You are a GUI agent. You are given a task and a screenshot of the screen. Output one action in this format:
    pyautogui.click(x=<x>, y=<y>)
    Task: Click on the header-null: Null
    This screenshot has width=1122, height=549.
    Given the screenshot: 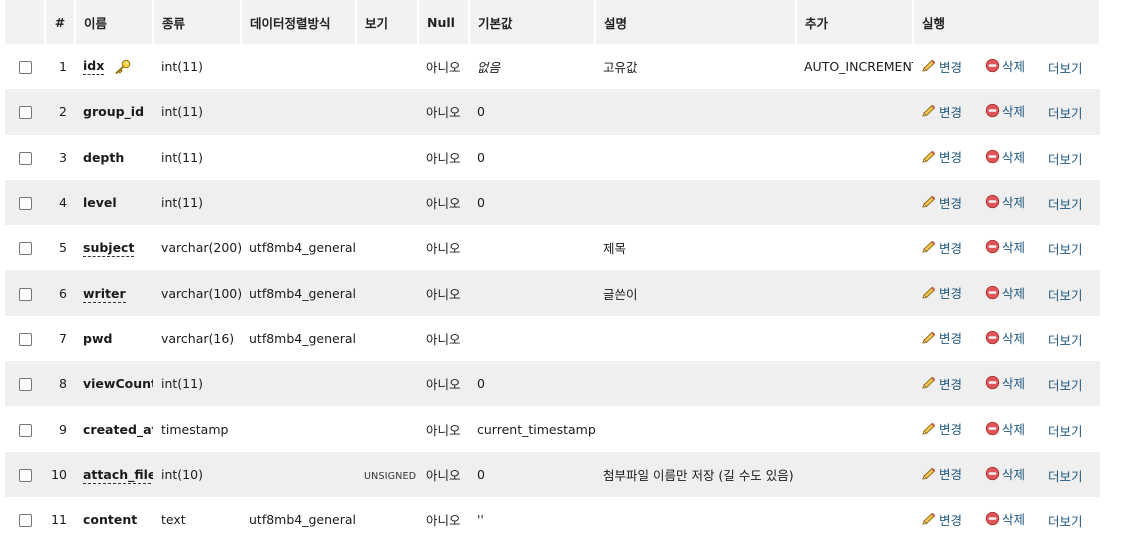 What is the action you would take?
    pyautogui.click(x=444, y=22)
    